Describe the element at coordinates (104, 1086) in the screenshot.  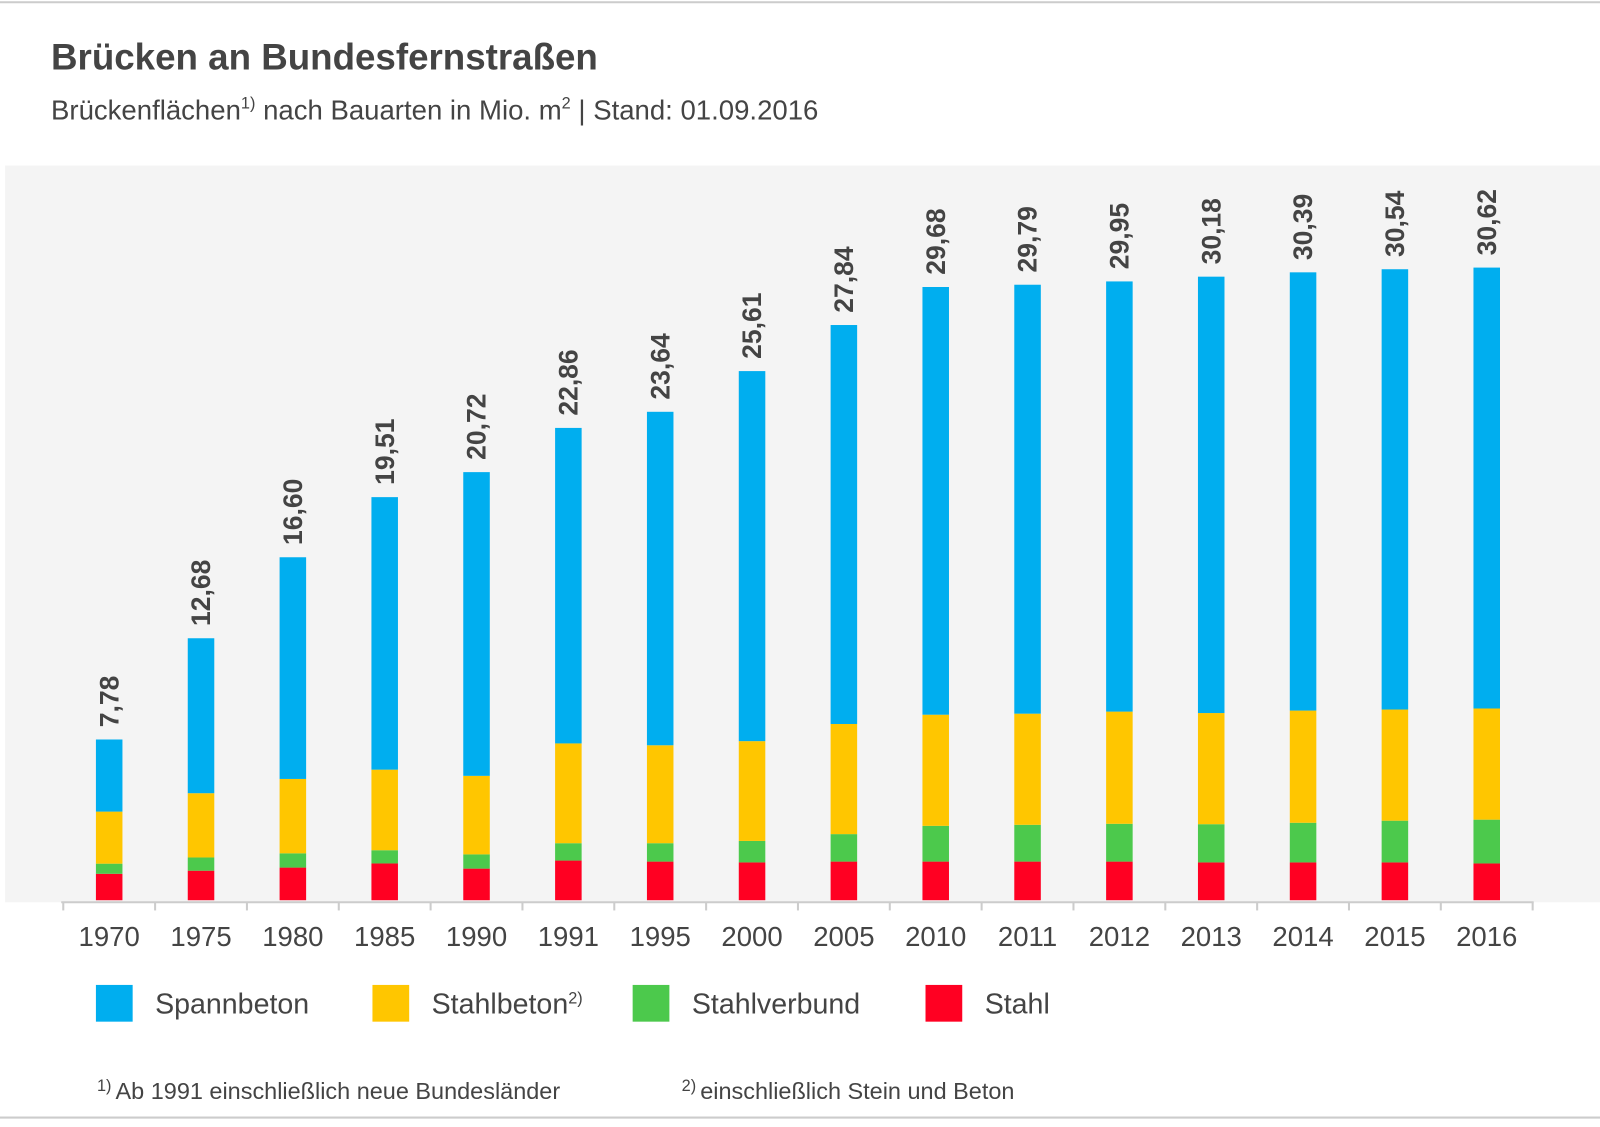
I see `footnote-mark: 1)` at that location.